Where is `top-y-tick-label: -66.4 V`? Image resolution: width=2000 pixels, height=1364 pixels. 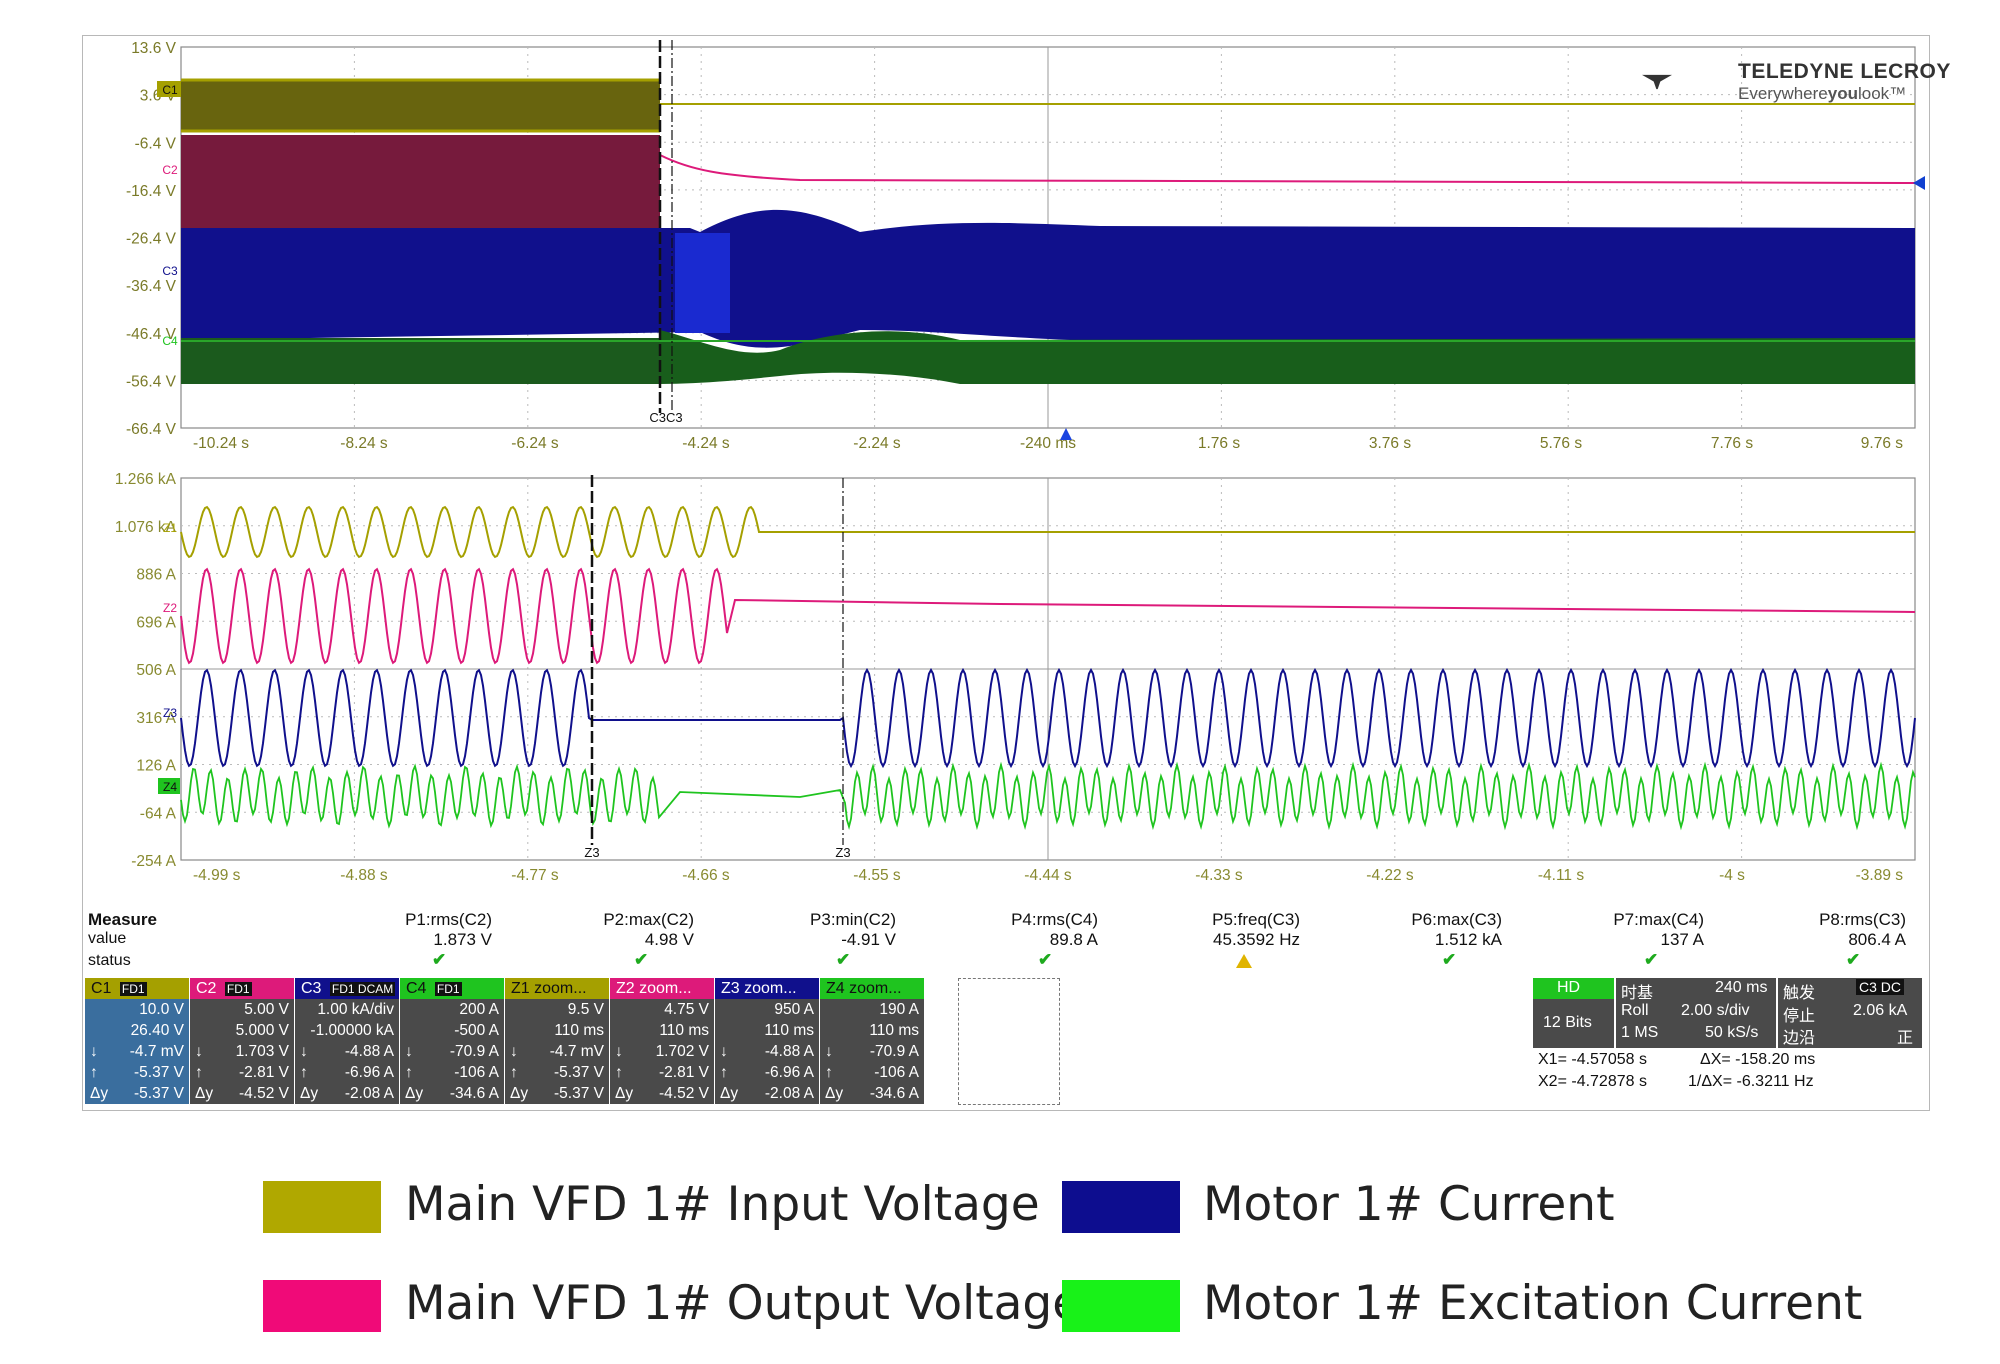
top-y-tick-label: -66.4 V is located at coordinates (151, 429).